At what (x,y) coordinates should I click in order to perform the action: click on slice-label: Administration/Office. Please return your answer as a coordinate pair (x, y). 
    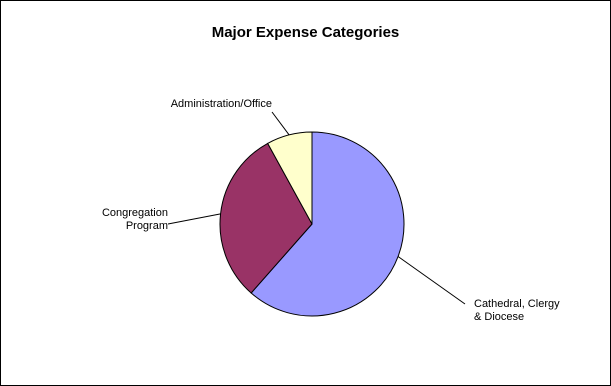
    Looking at the image, I should click on (221, 104).